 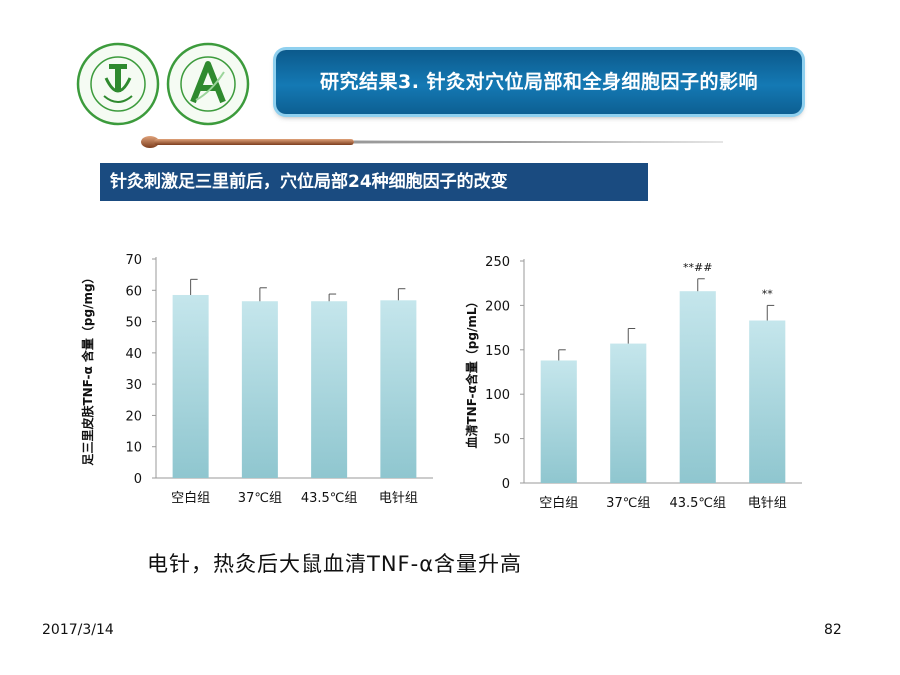 I want to click on y-axis-label: 足三里皮肤TNF-α 含量（pg/mg）, so click(x=87, y=368).